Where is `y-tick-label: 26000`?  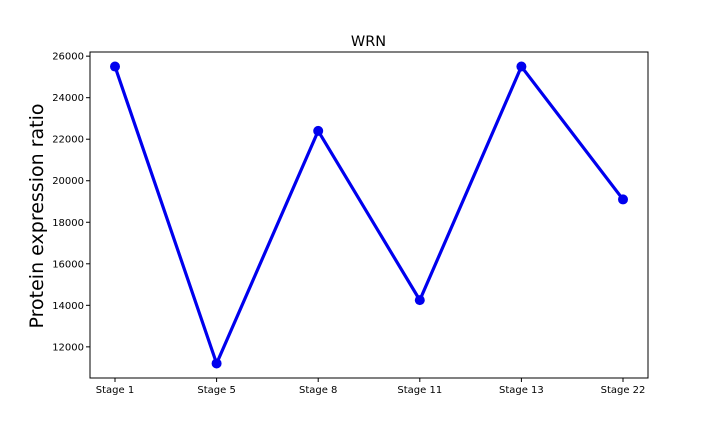 y-tick-label: 26000 is located at coordinates (68, 57).